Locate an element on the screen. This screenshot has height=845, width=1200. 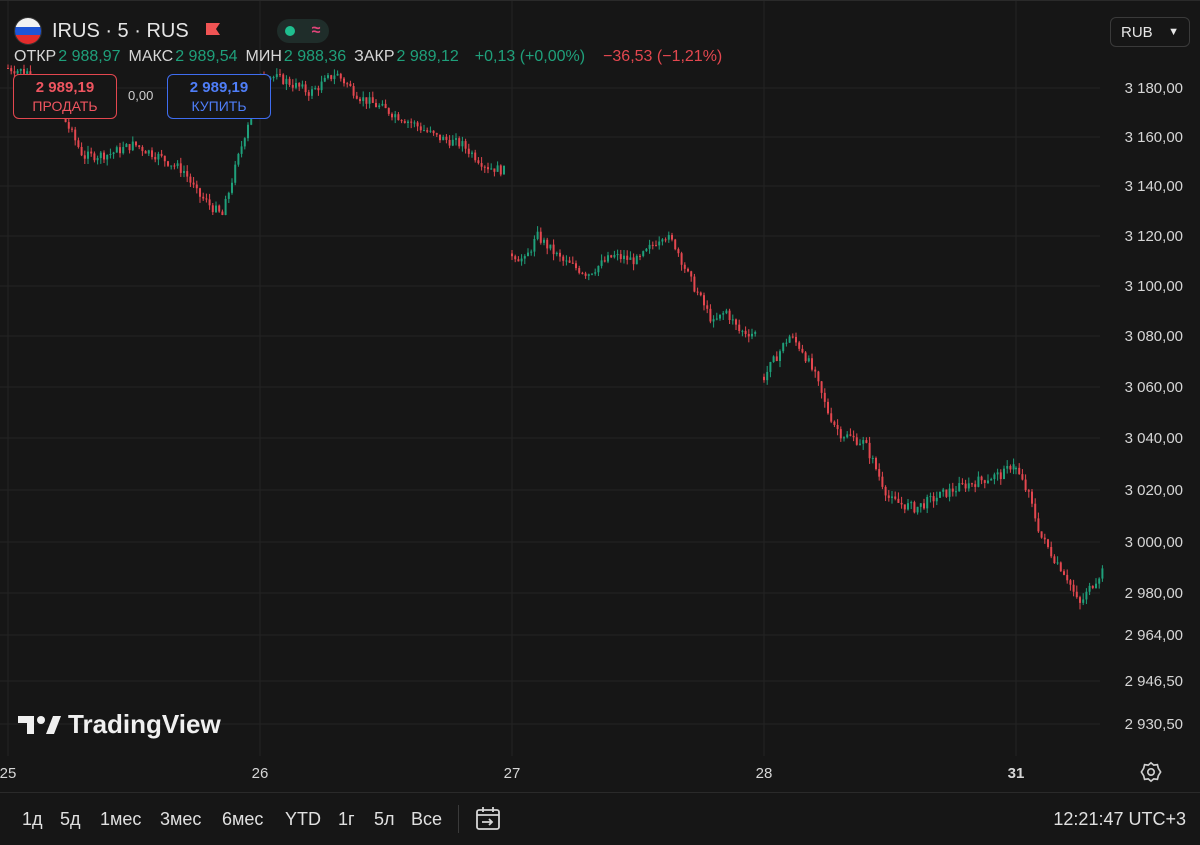
gear-icon is located at coordinates (1151, 772).